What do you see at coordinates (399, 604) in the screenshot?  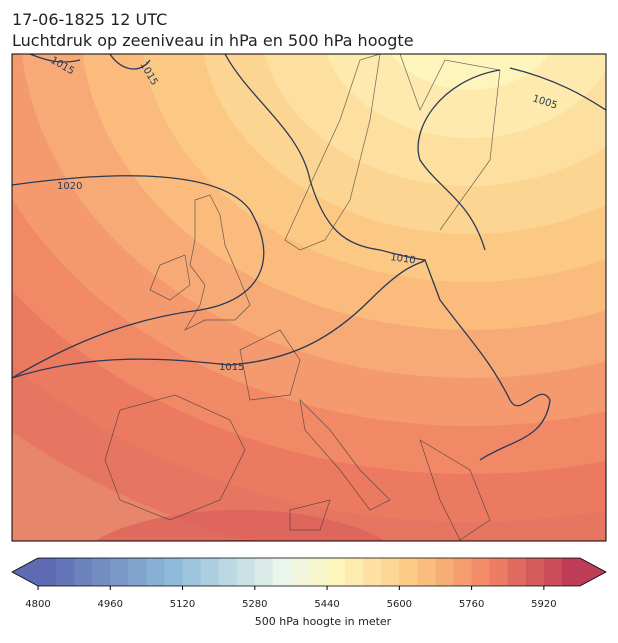 I see `colorbar-tick-label: 5600` at bounding box center [399, 604].